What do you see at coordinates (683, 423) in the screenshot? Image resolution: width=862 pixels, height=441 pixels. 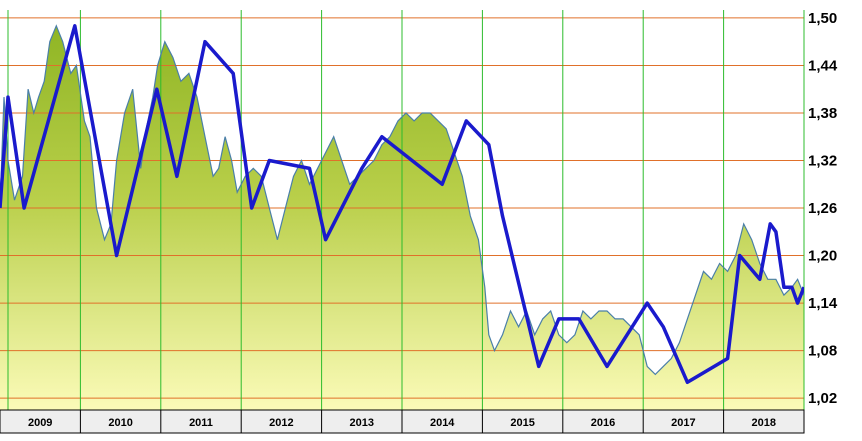 I see `x-tick-label: 2017` at bounding box center [683, 423].